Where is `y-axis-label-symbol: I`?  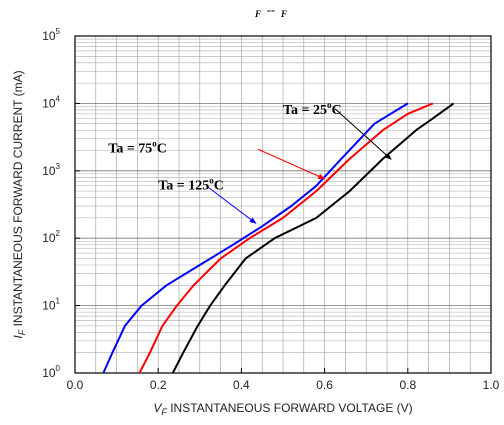
y-axis-label-symbol: I is located at coordinates (18, 337).